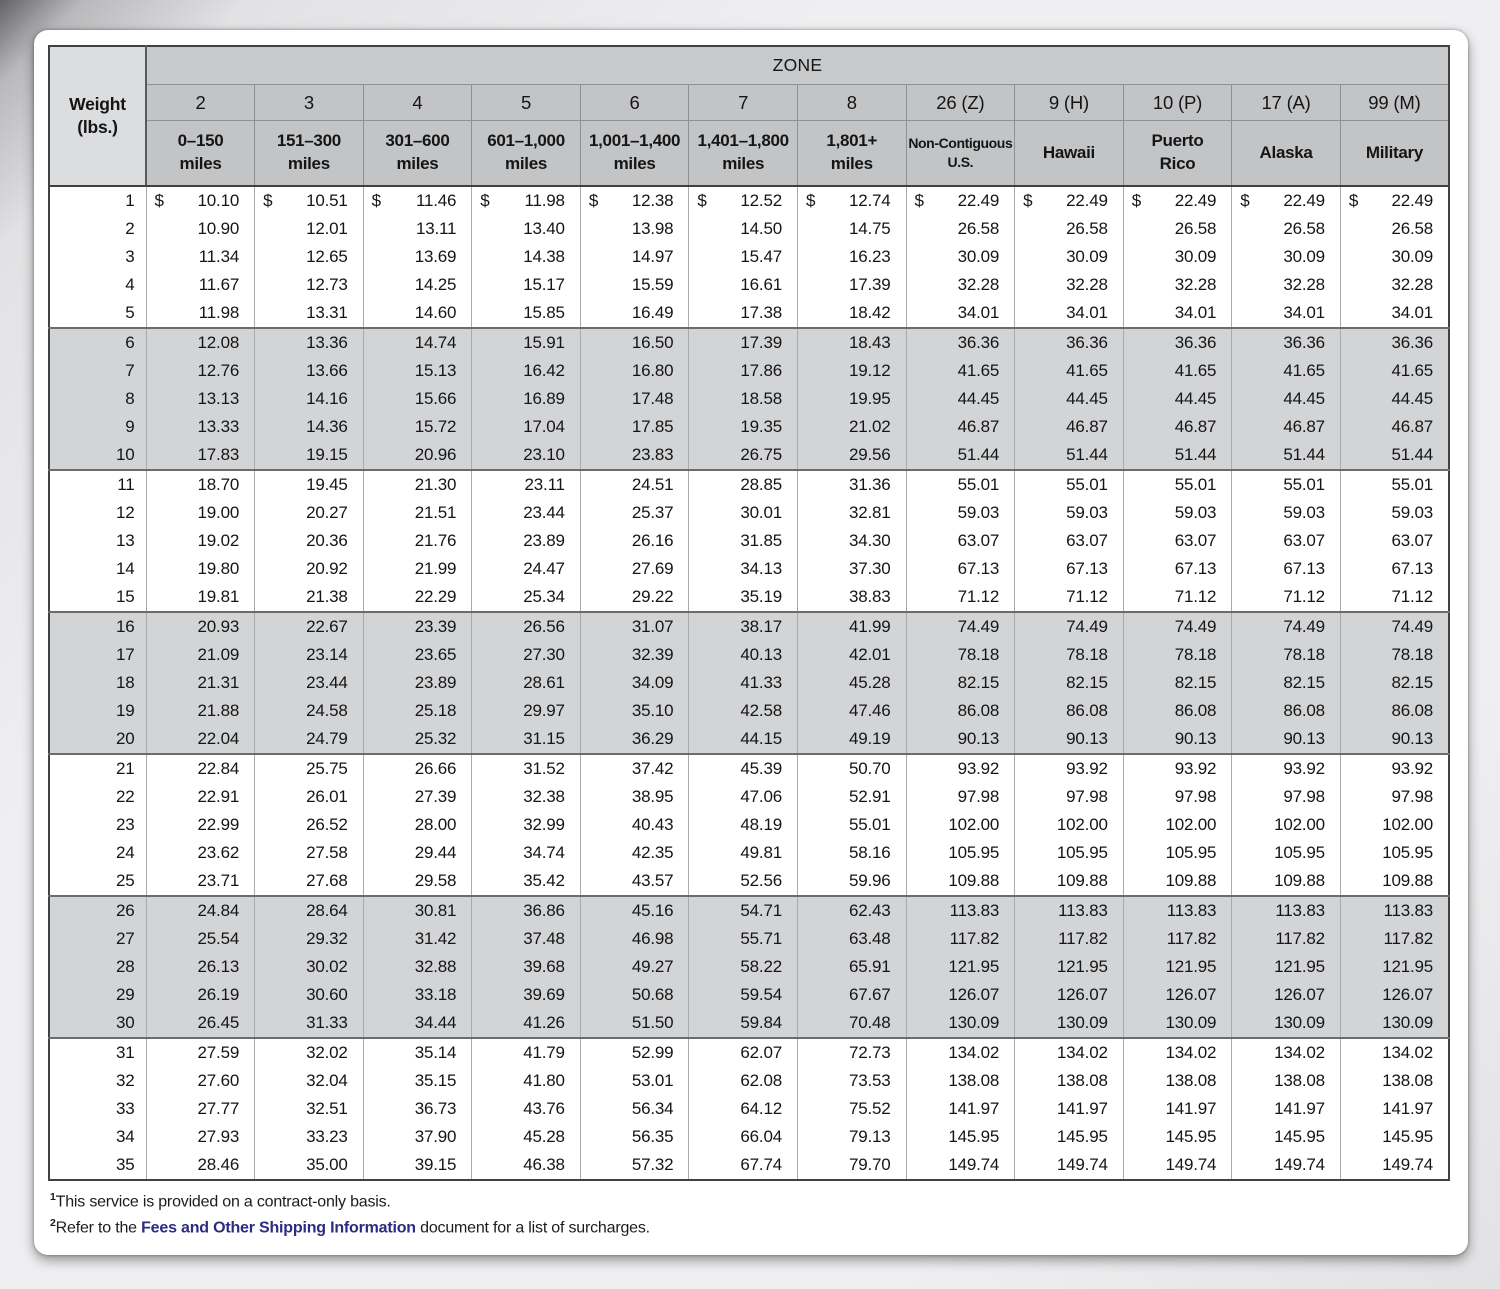 The height and width of the screenshot is (1289, 1500). Describe the element at coordinates (218, 596) in the screenshot. I see `rate-value: 19.81` at that location.